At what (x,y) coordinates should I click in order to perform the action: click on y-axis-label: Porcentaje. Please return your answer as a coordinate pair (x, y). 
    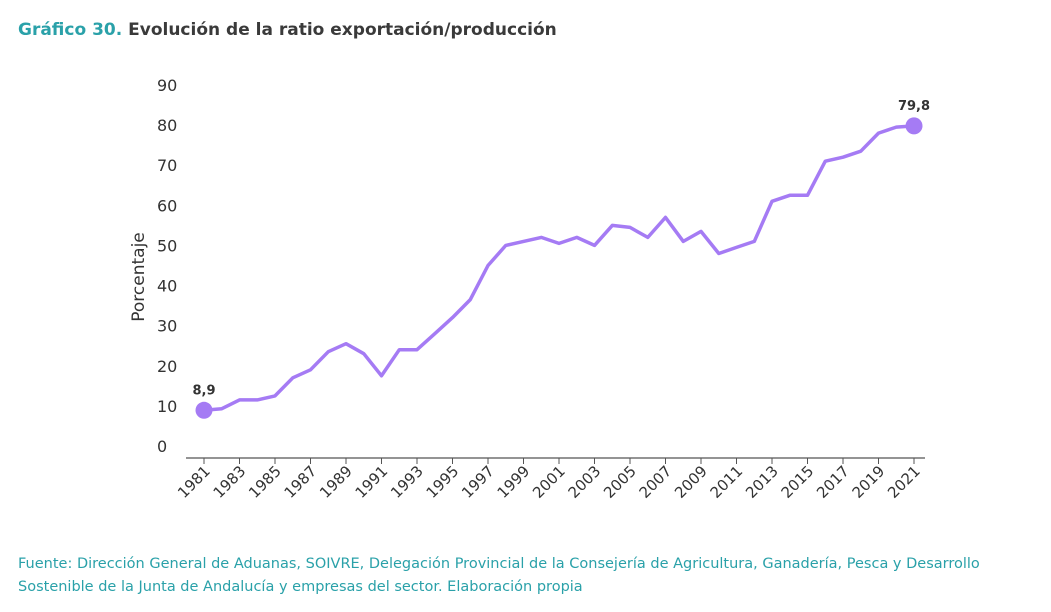
    Looking at the image, I should click on (139, 277).